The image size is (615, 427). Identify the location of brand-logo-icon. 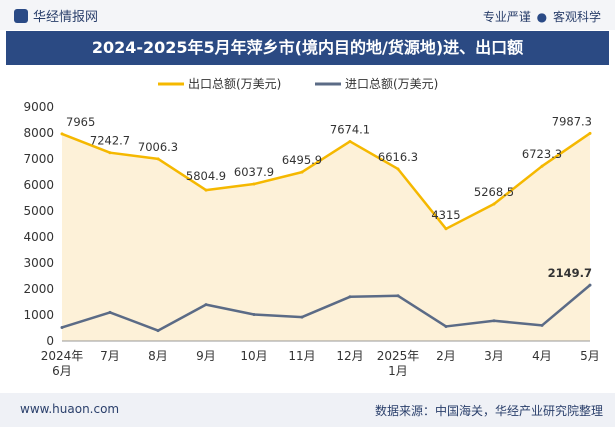
(21, 16).